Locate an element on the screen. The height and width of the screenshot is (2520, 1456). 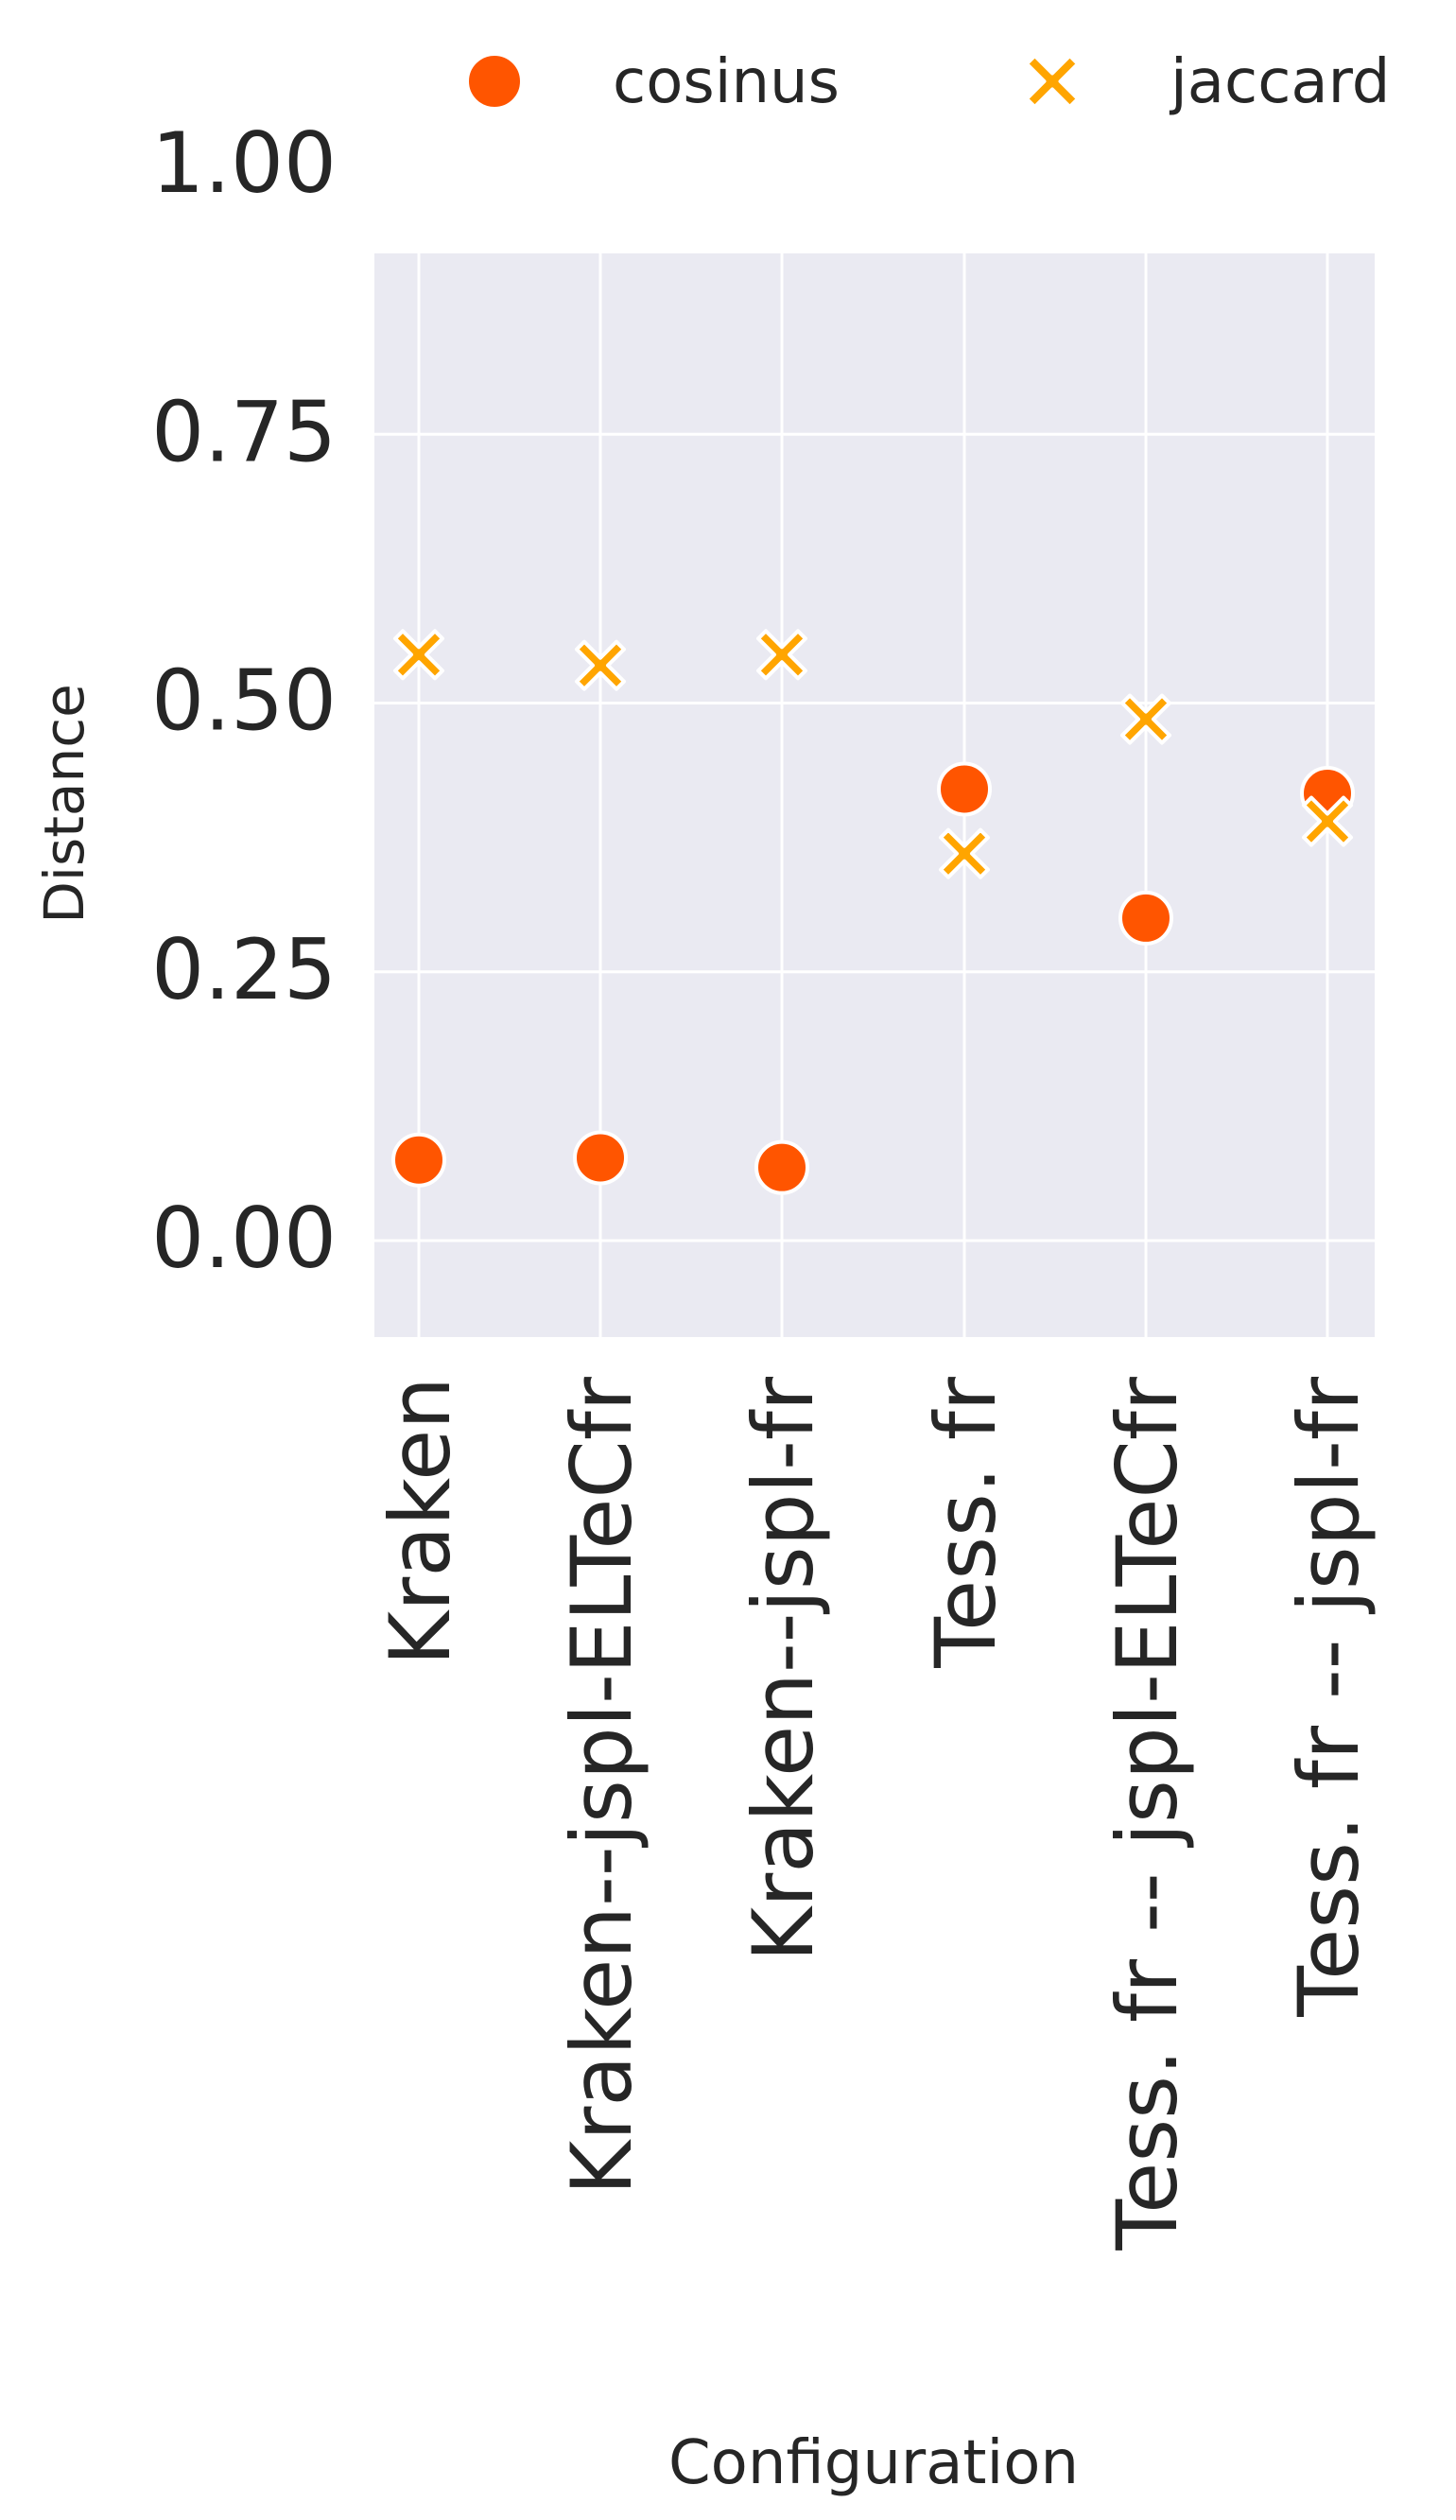
x-tick-label: Kraken--jspl-fr is located at coordinates (783, 1668).